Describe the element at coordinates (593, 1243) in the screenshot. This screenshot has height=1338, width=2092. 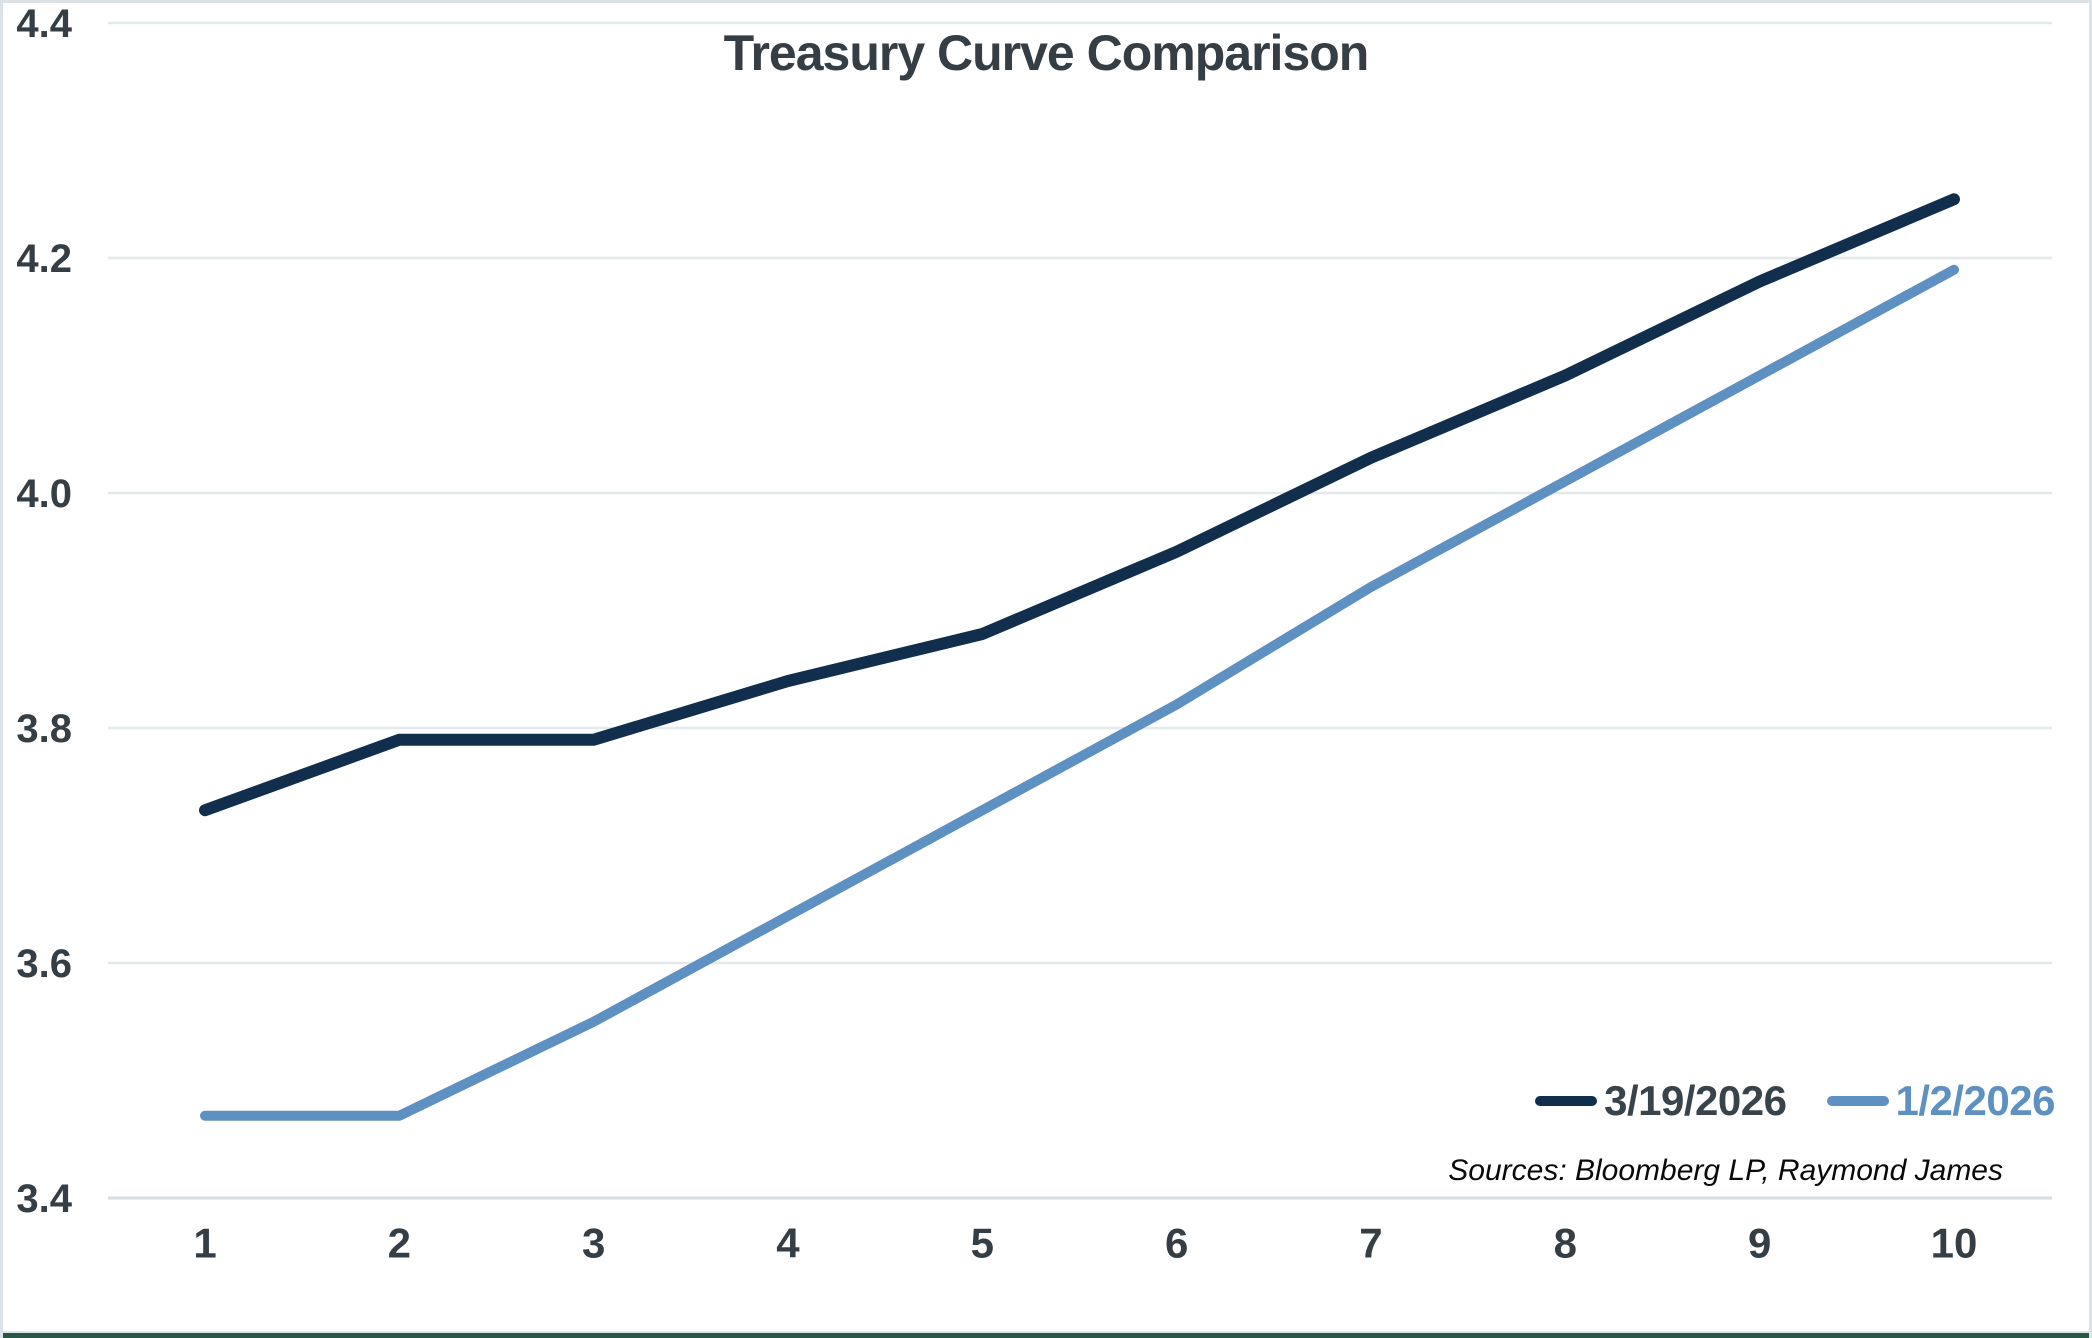
I see `x-tick-label: 3` at that location.